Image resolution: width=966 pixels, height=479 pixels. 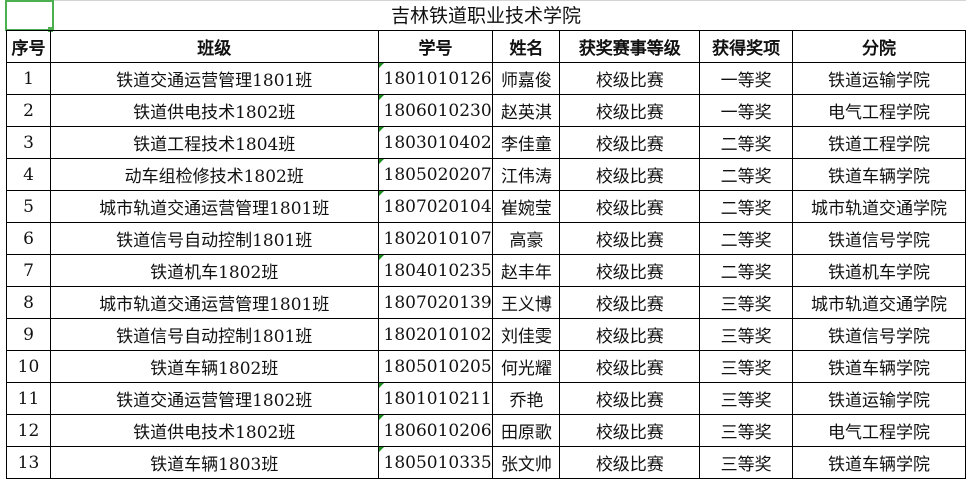 I want to click on cell-name: 师嘉俊, so click(x=526, y=78).